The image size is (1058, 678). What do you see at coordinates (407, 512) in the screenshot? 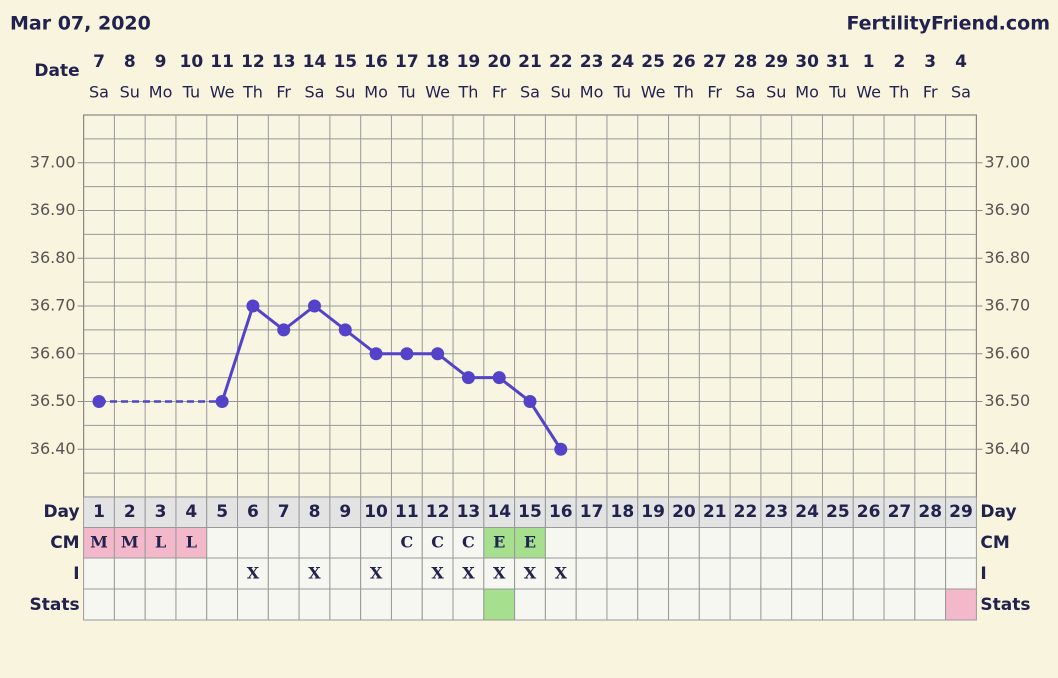
I see `day-label: 11` at bounding box center [407, 512].